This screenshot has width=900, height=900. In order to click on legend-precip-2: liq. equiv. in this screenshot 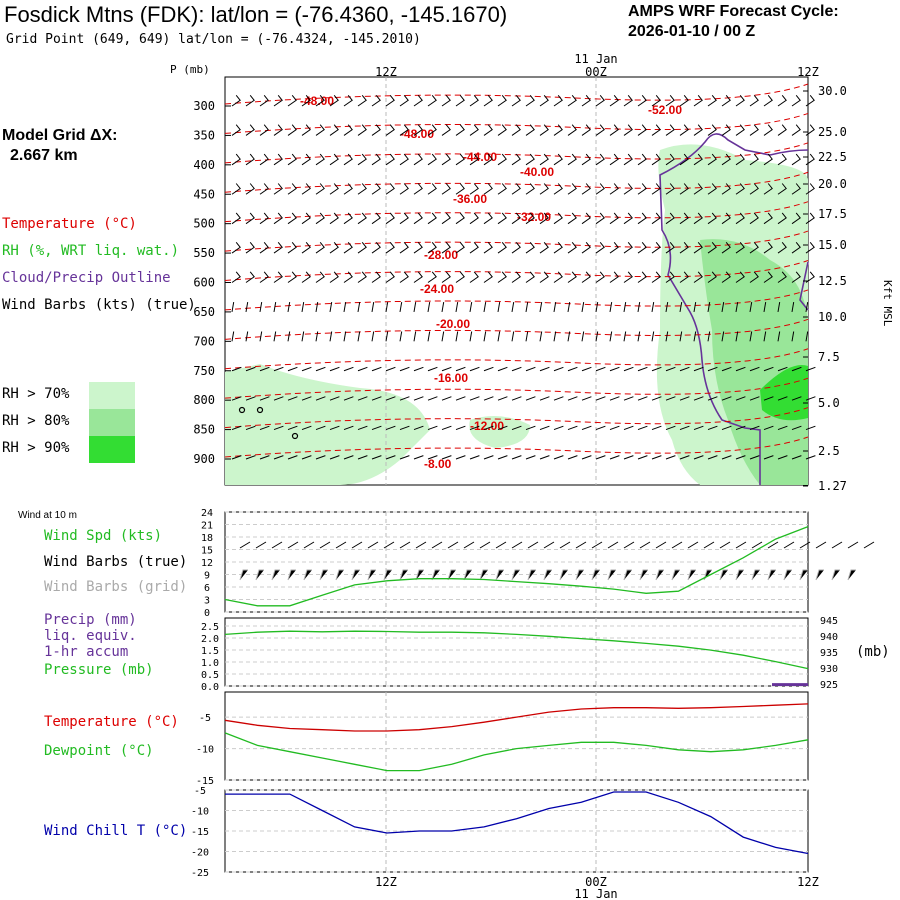, I will do `click(90, 636)`.